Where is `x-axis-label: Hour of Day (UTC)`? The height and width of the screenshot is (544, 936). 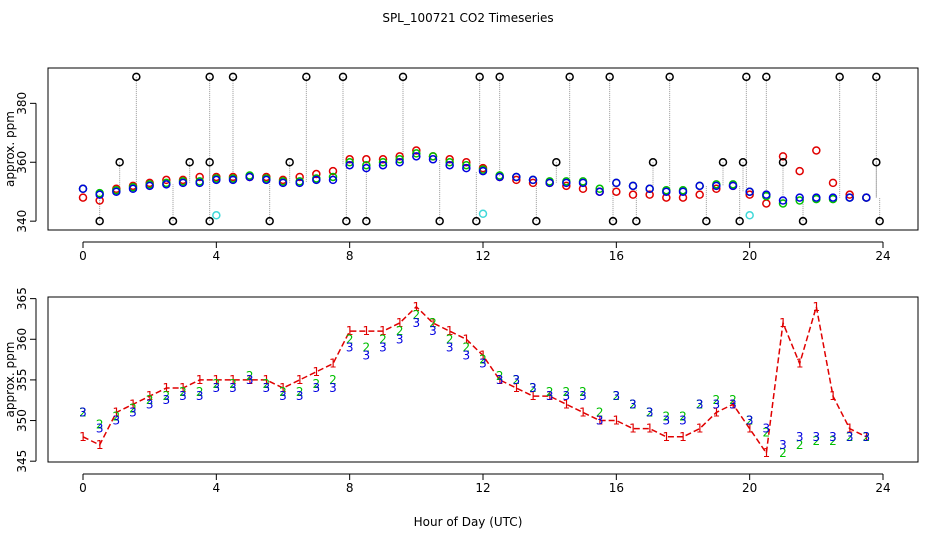
x-axis-label: Hour of Day (UTC) is located at coordinates (468, 522).